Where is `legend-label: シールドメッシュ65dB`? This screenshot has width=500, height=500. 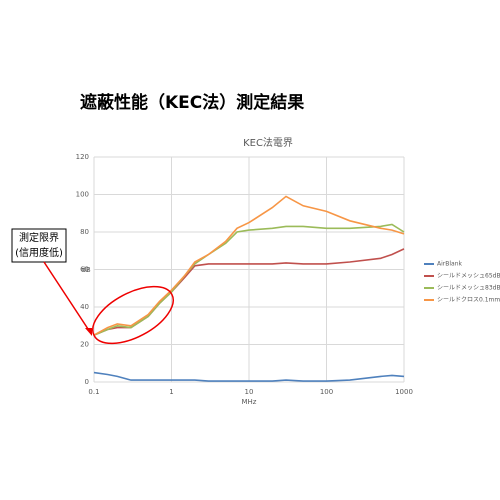 legend-label: シールドメッシュ65dB is located at coordinates (468, 276).